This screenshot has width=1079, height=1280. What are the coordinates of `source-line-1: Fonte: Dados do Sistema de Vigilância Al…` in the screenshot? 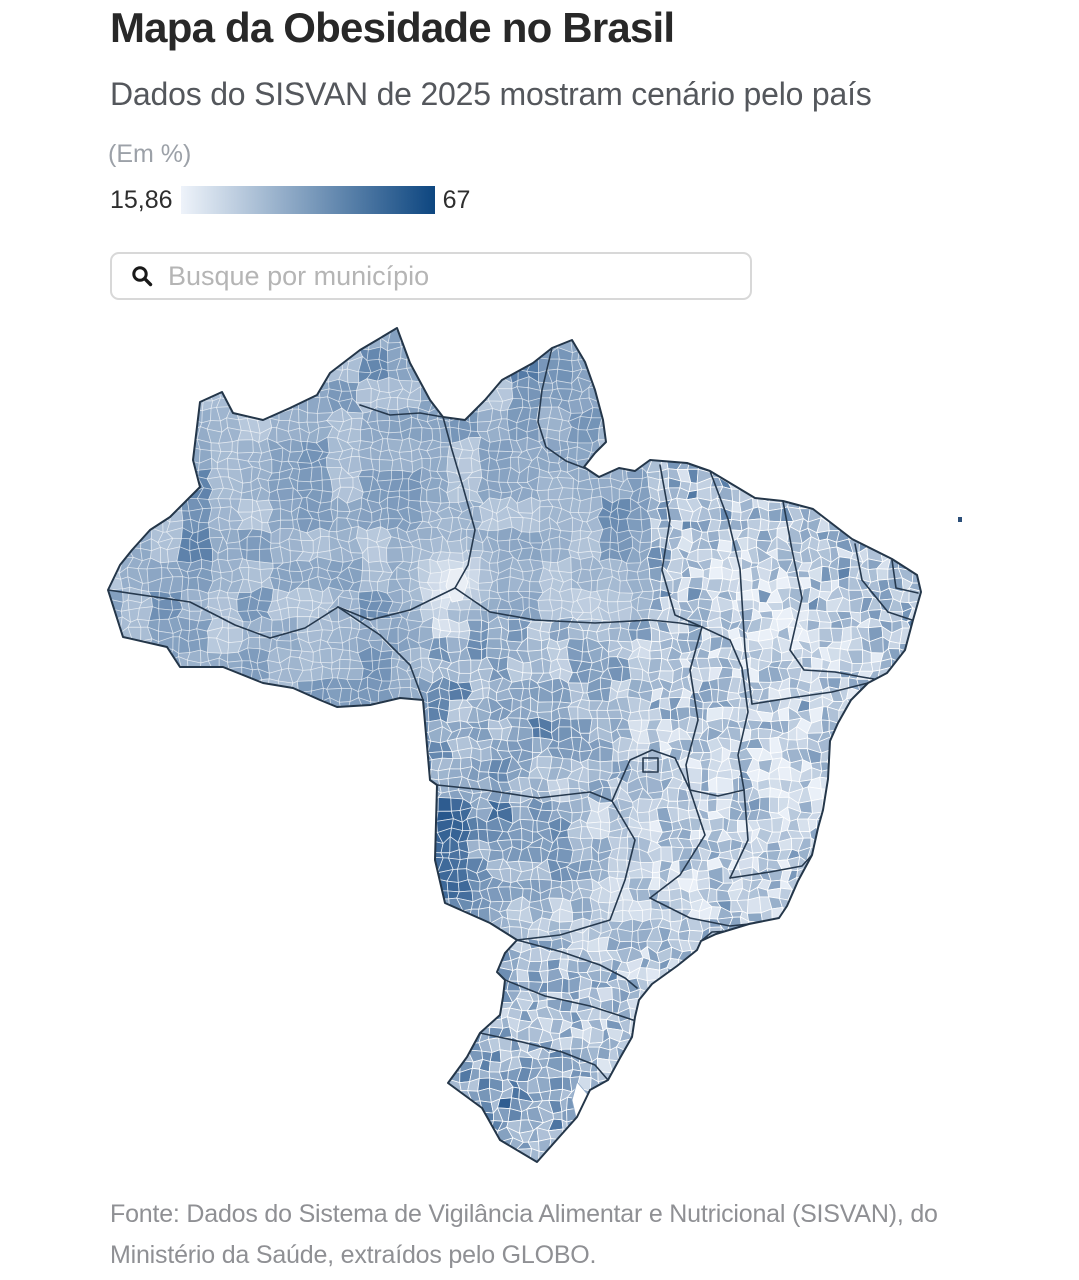 It's located at (524, 1214).